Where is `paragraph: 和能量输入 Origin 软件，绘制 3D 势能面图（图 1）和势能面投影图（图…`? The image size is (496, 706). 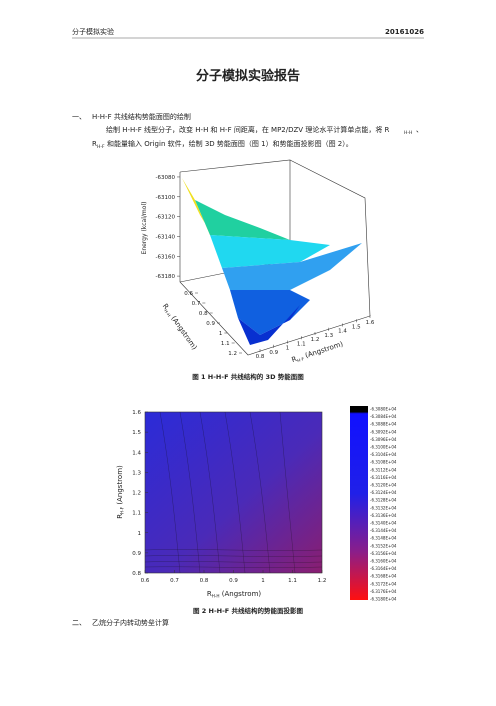 paragraph: 和能量输入 Origin 软件，绘制 3D 势能面图（图 1）和势能面投影图（图… is located at coordinates (230, 143).